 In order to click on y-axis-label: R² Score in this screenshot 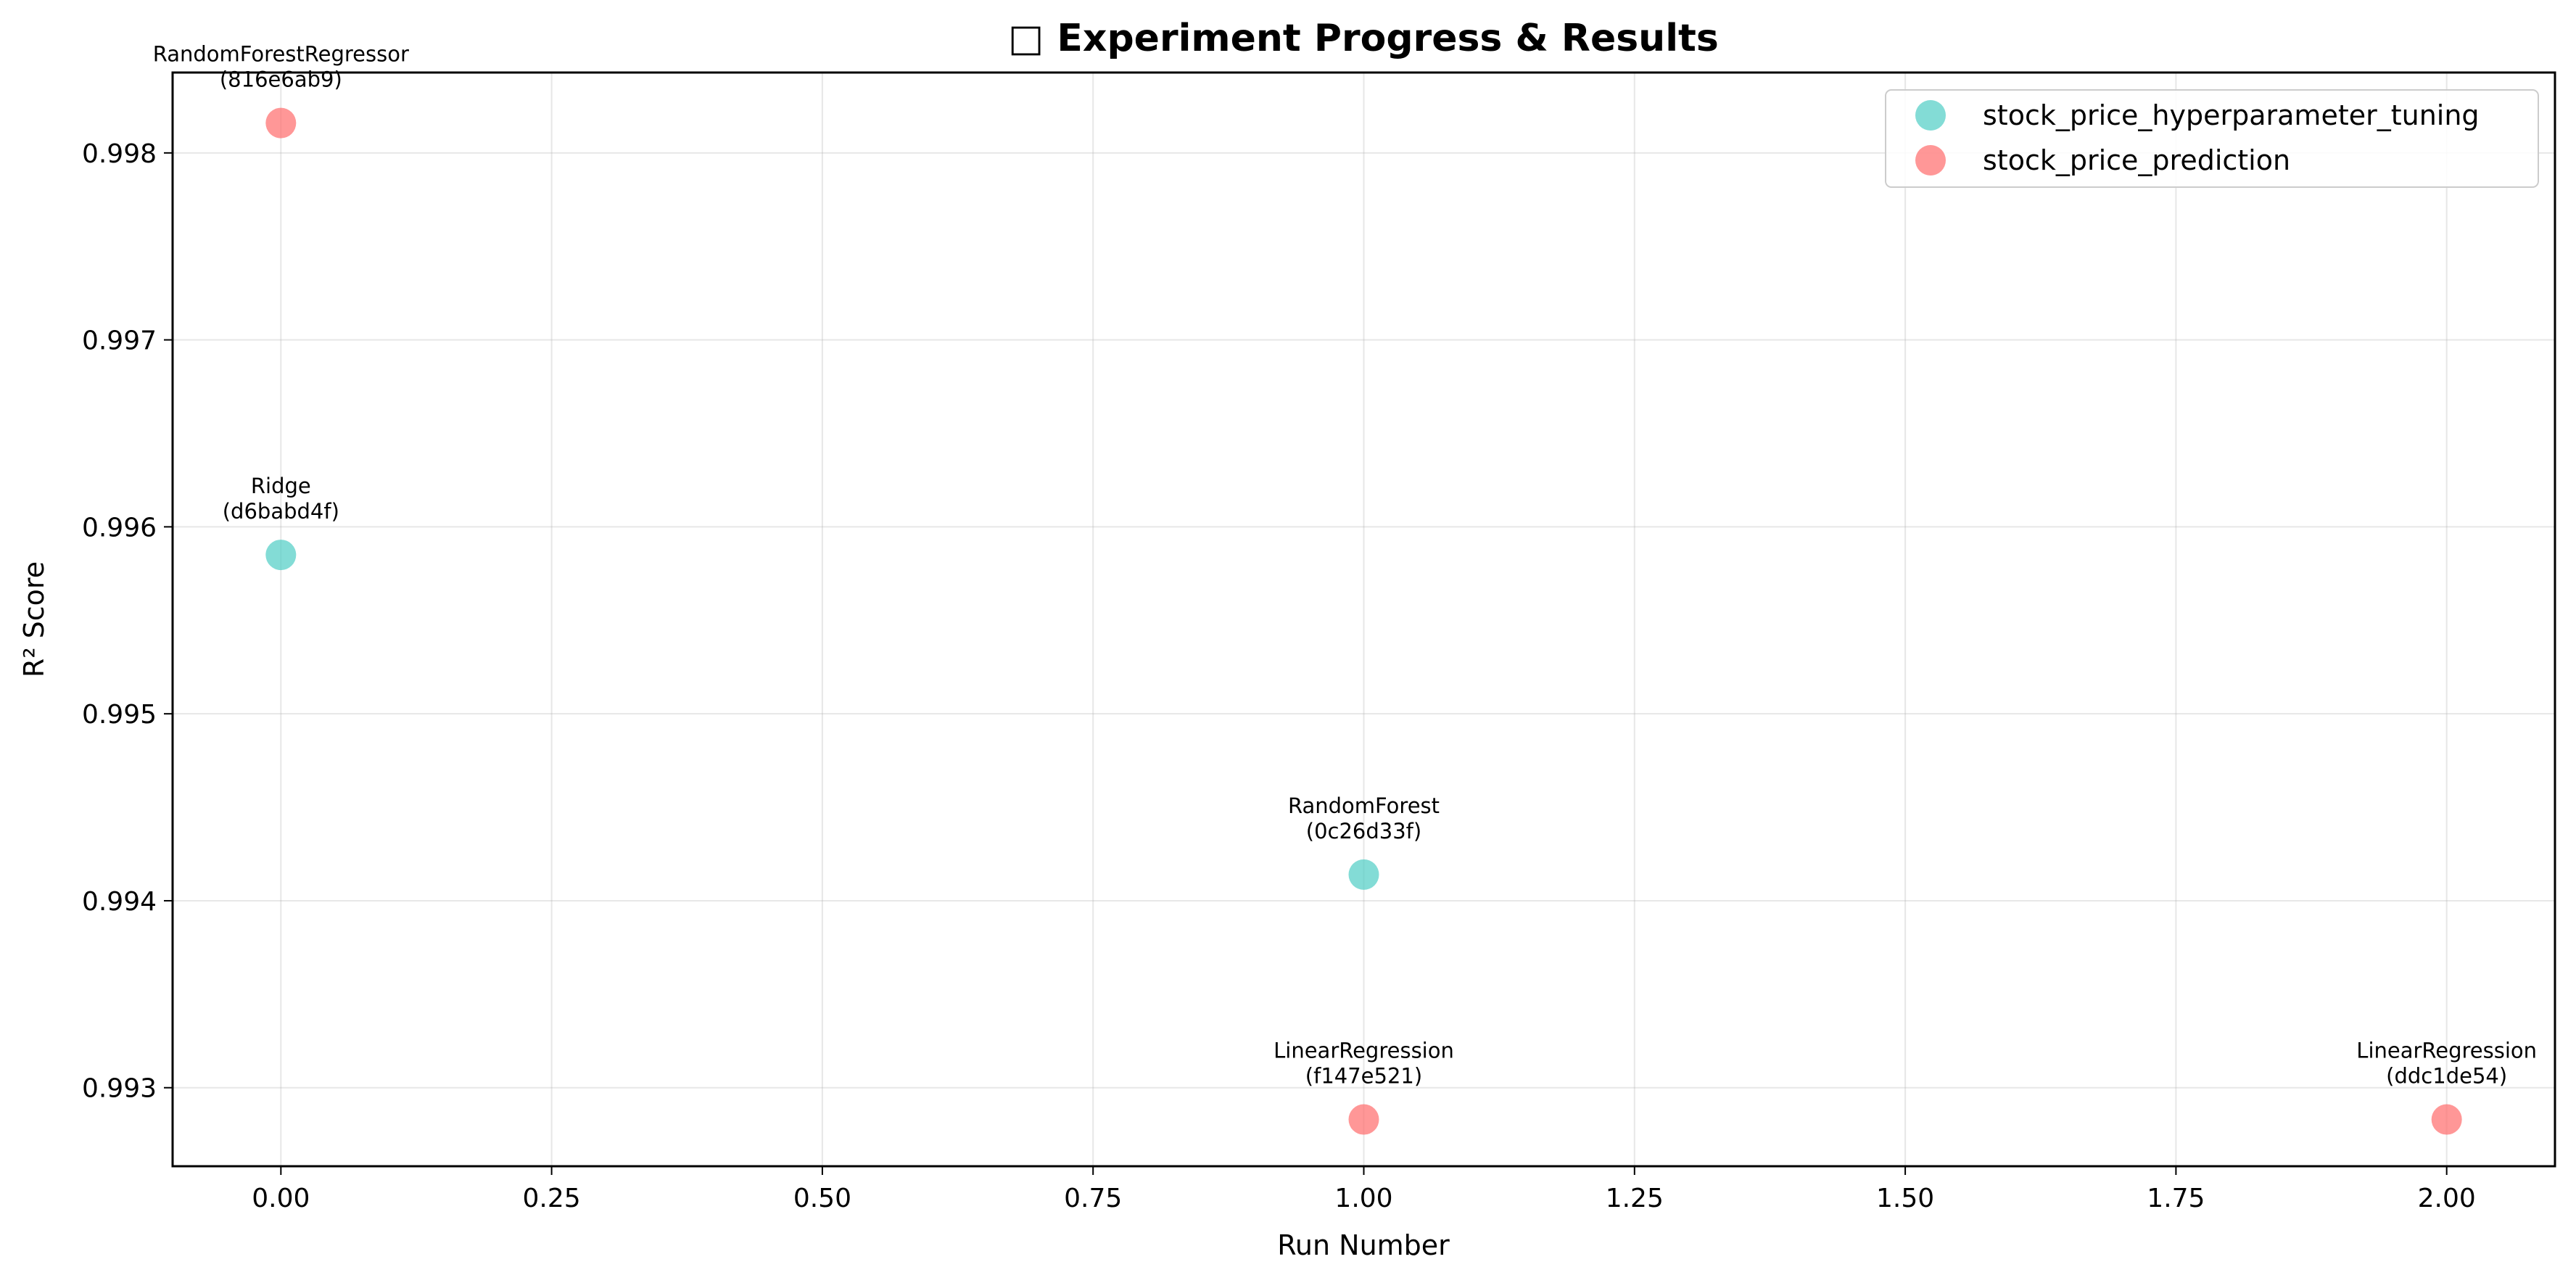, I will do `click(34, 619)`.